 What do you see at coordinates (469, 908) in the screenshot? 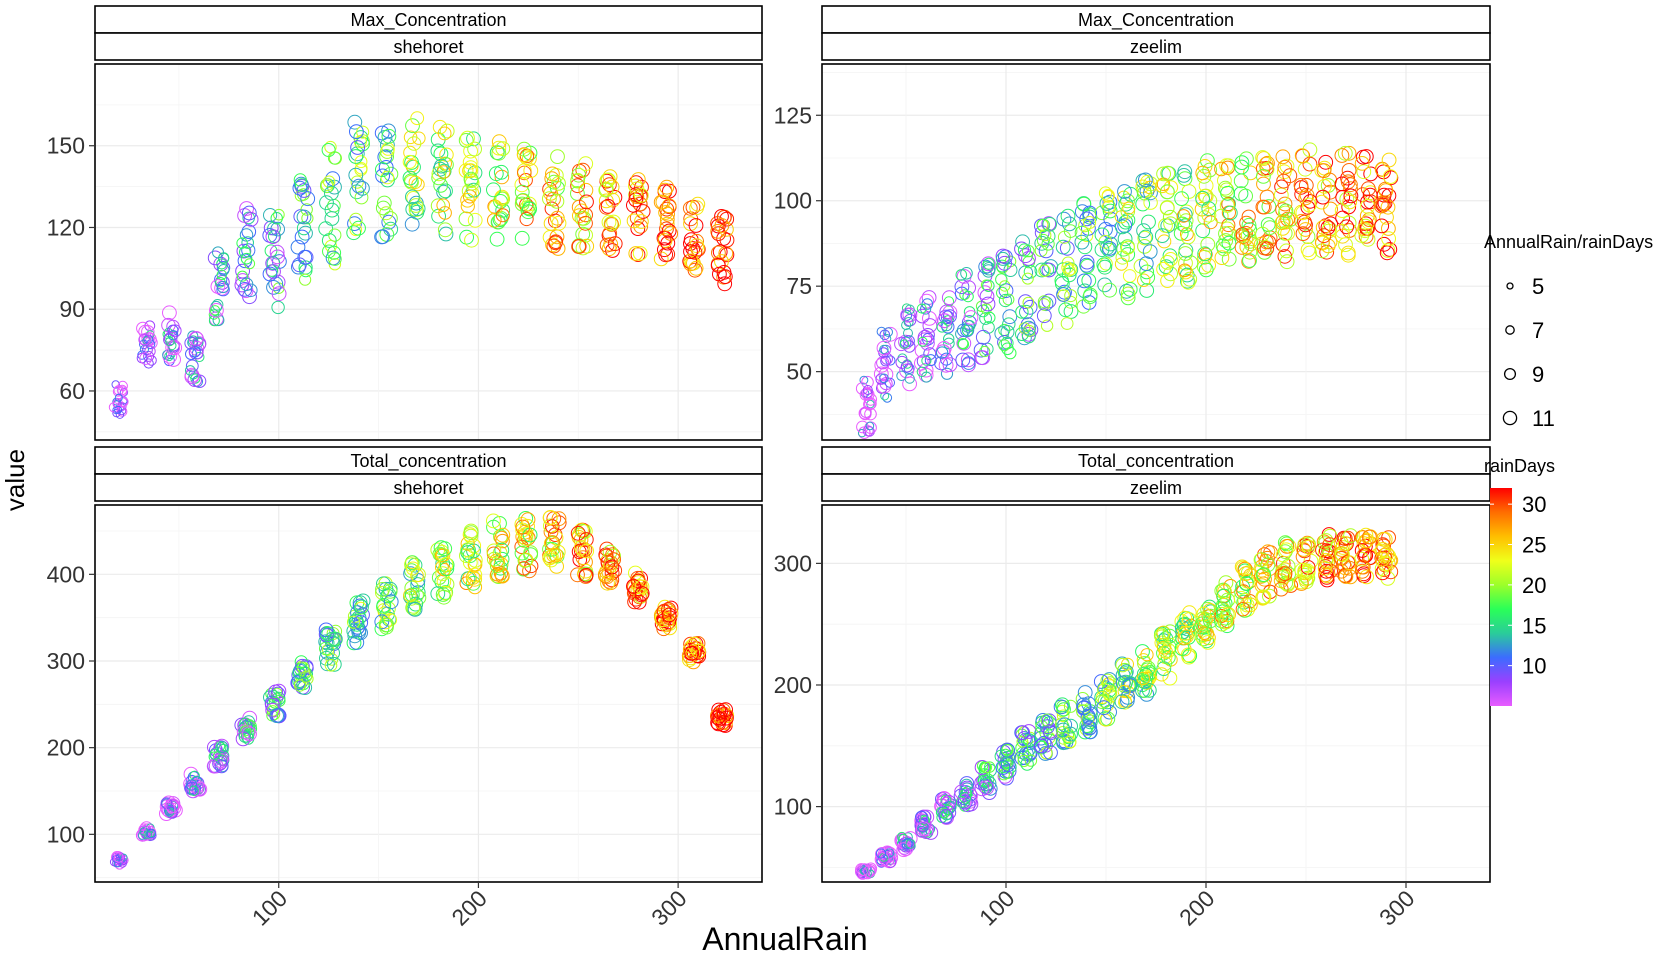
I see `x-tick-label: 200` at bounding box center [469, 908].